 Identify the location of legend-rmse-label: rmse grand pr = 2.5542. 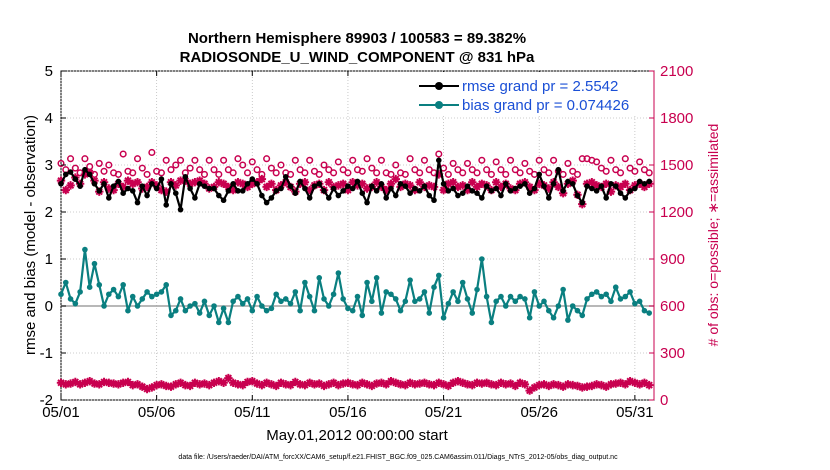
(540, 86).